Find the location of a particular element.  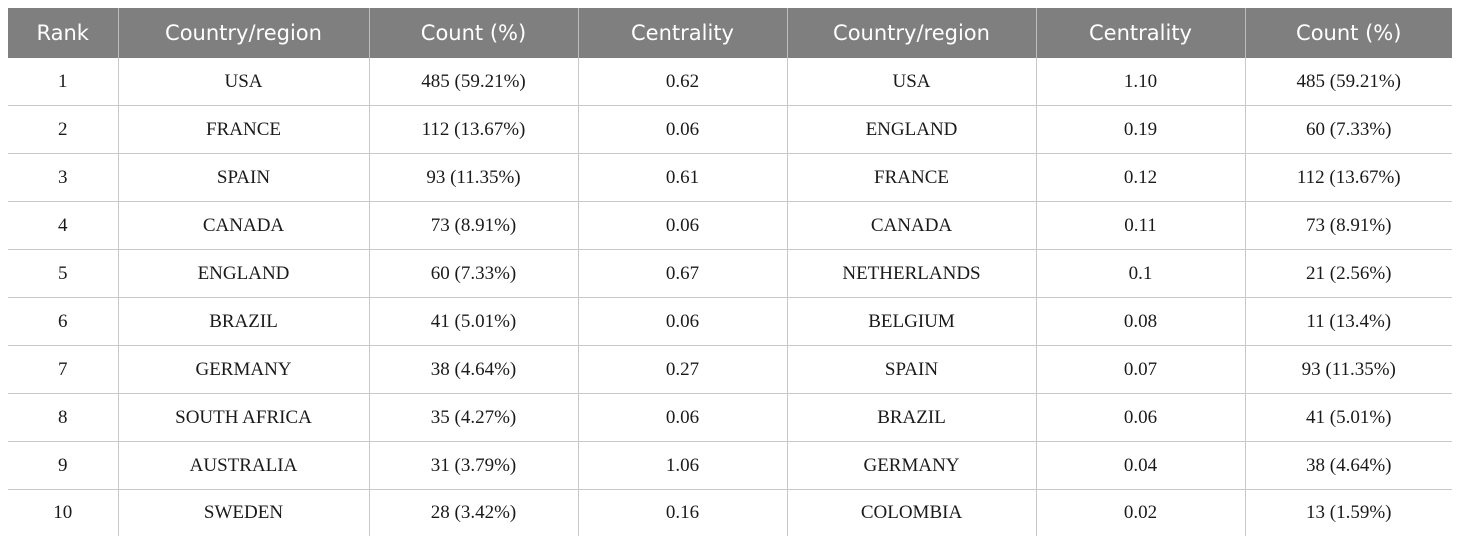

count-cell: 21 (2.56%) is located at coordinates (1348, 273).